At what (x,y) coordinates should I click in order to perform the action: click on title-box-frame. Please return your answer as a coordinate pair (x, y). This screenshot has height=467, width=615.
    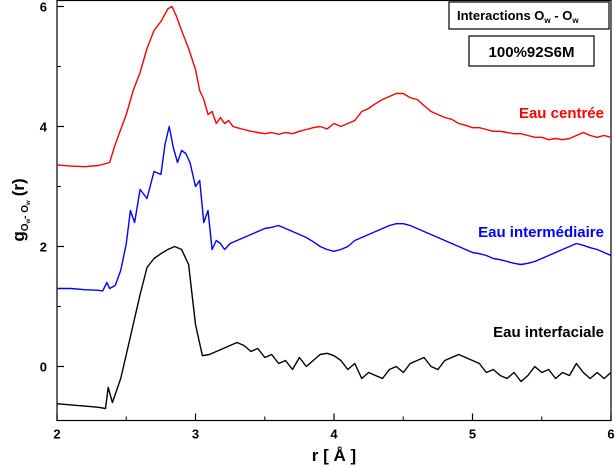
    Looking at the image, I should click on (529, 15).